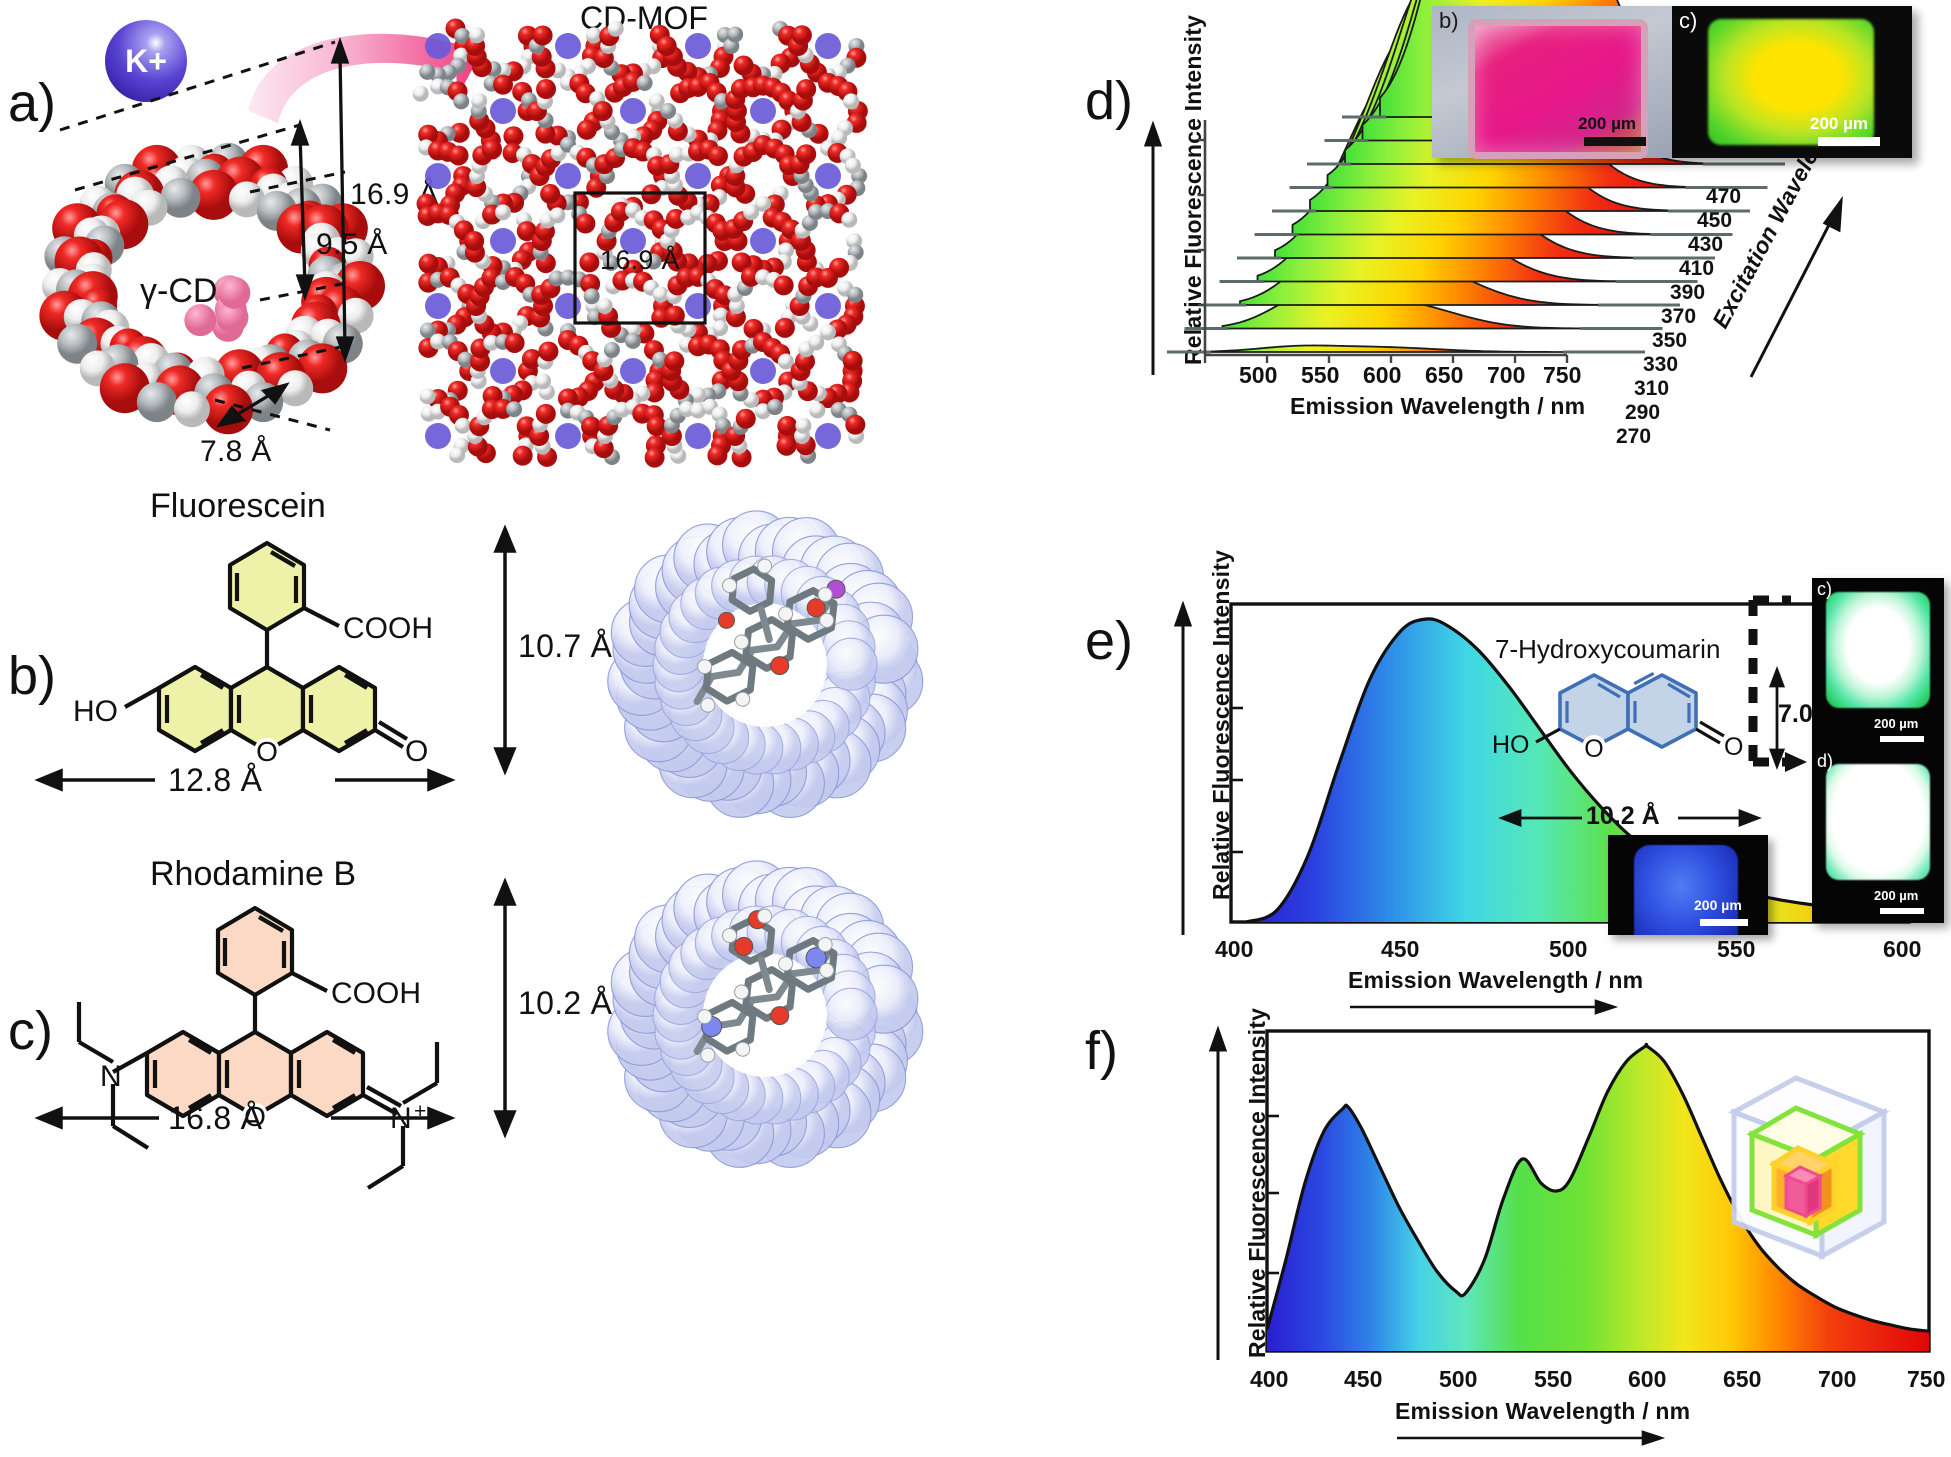 Image resolution: width=1951 pixels, height=1457 pixels. I want to click on hydroxycoumarin-width-label: 10.2 Å, so click(1623, 816).